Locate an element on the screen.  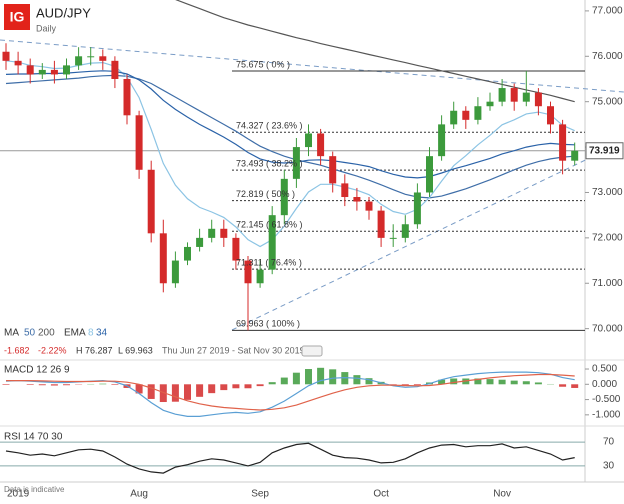
high: H 76.287 is located at coordinates (94, 350).